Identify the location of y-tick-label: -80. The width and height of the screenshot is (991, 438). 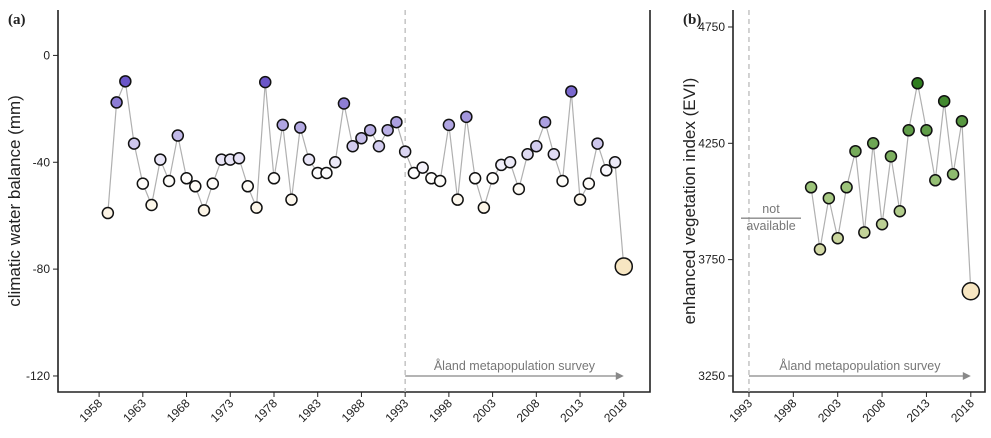
(42, 269).